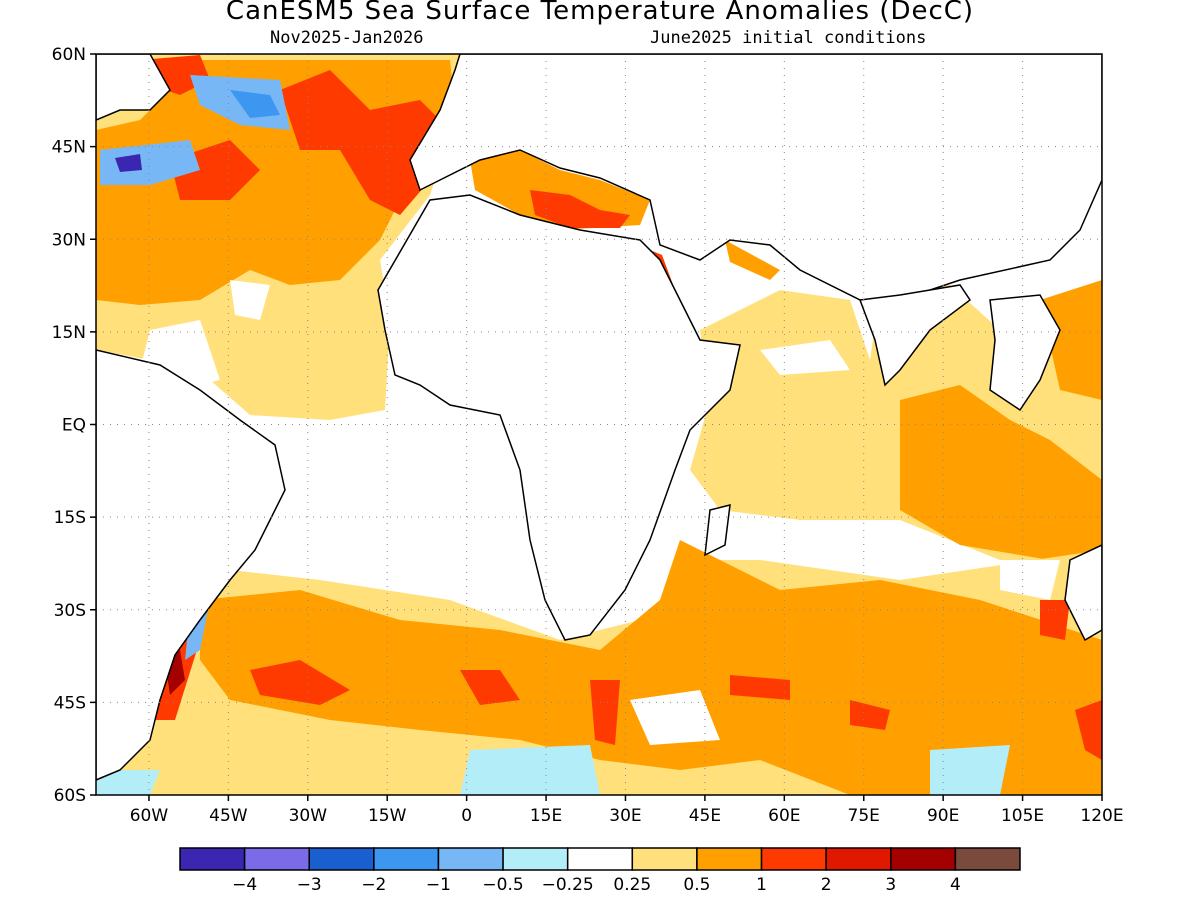  I want to click on lon-tick-label: 60W, so click(149, 816).